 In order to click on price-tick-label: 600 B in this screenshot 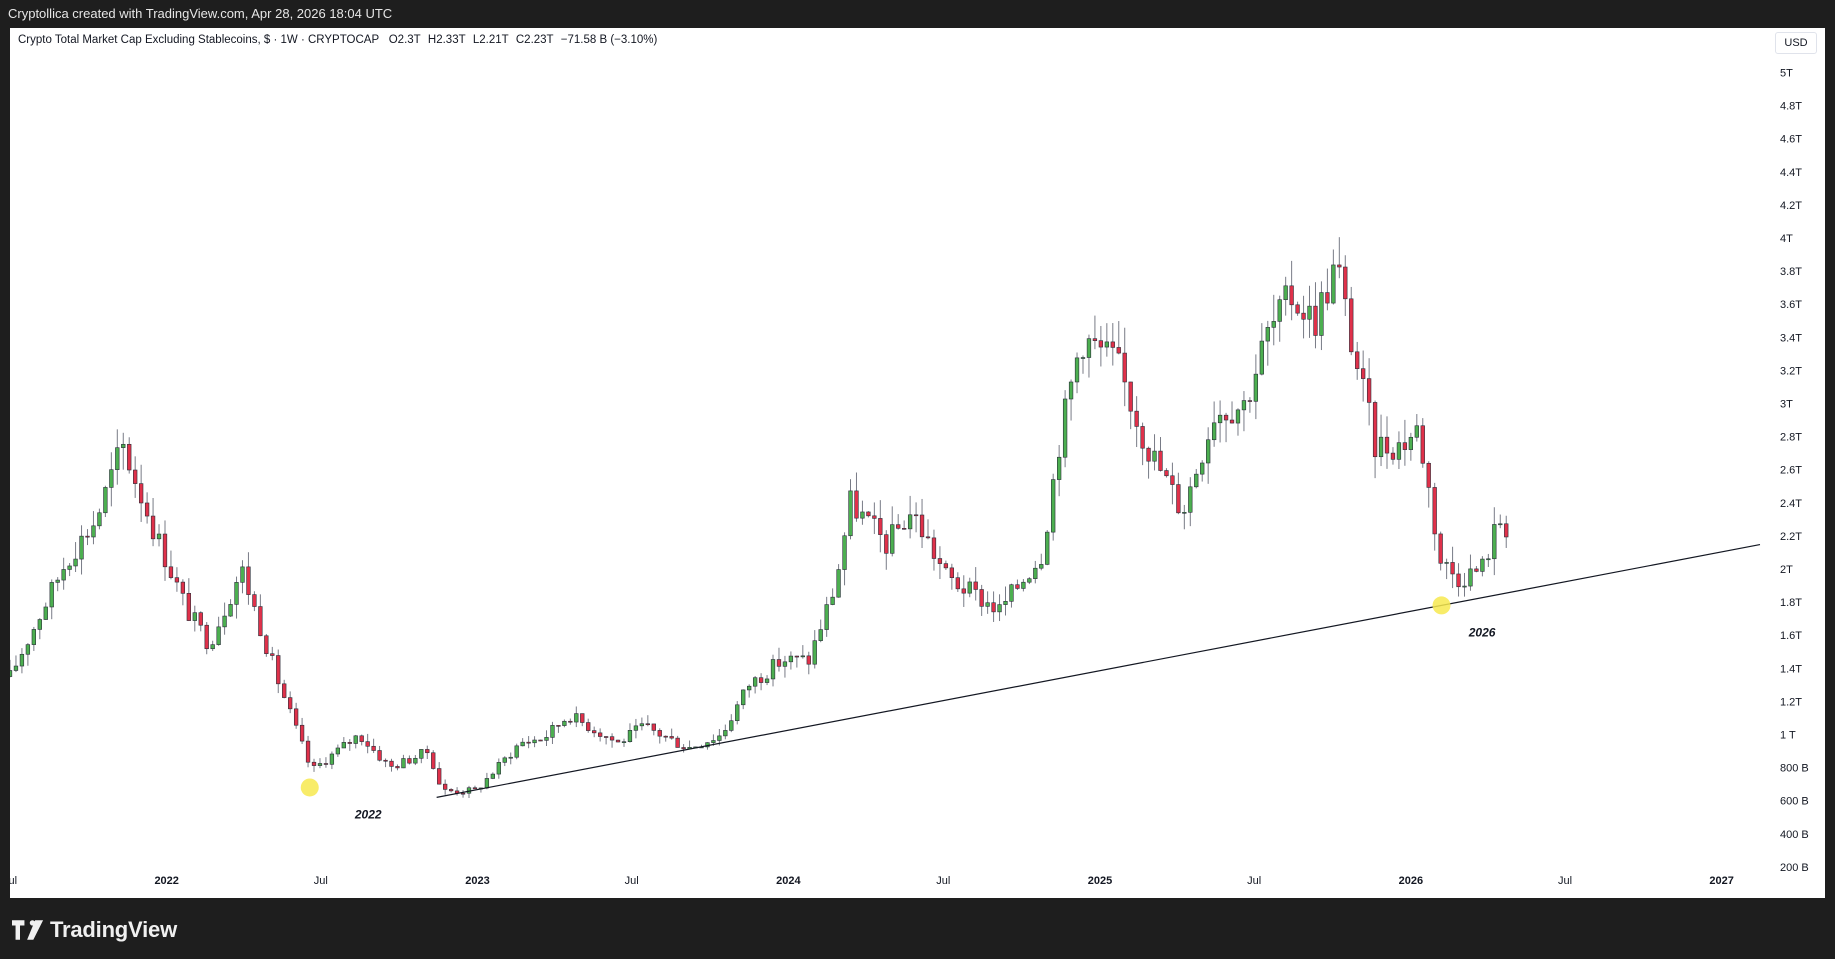, I will do `click(1794, 802)`.